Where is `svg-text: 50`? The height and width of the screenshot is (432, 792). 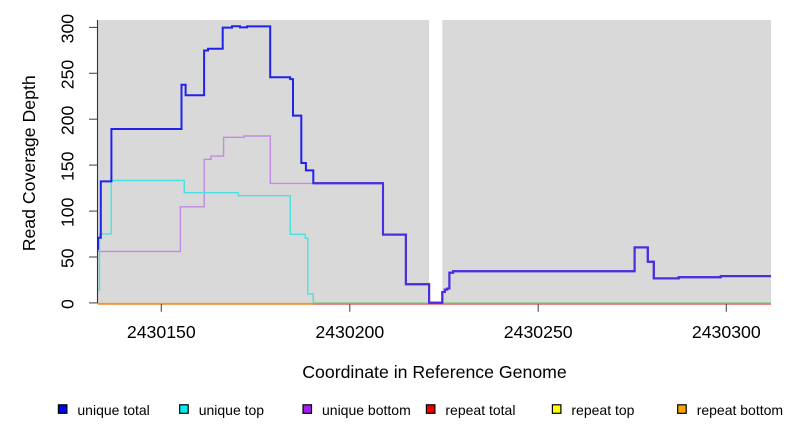
svg-text: 50 is located at coordinates (68, 258).